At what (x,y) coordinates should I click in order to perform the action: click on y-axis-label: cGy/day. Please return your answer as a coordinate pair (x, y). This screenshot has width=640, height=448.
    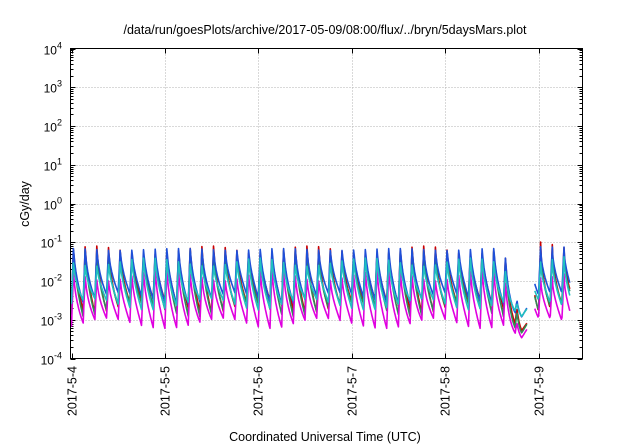
    Looking at the image, I should click on (25, 203).